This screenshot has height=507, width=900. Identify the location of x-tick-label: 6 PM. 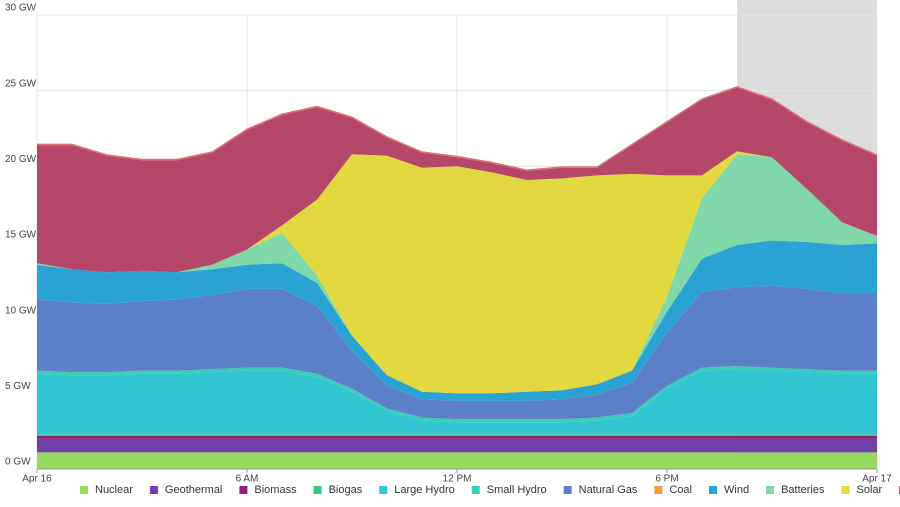
(666, 479).